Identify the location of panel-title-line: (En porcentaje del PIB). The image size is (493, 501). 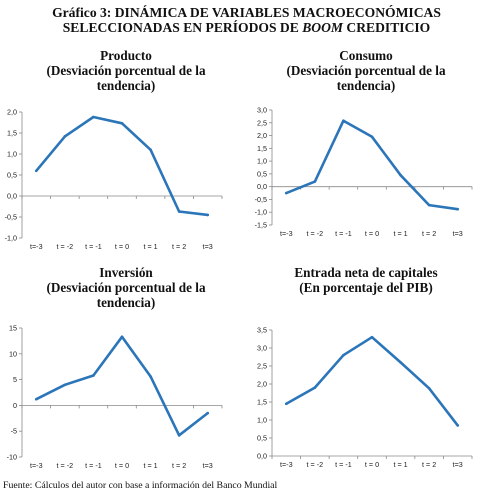
(366, 287).